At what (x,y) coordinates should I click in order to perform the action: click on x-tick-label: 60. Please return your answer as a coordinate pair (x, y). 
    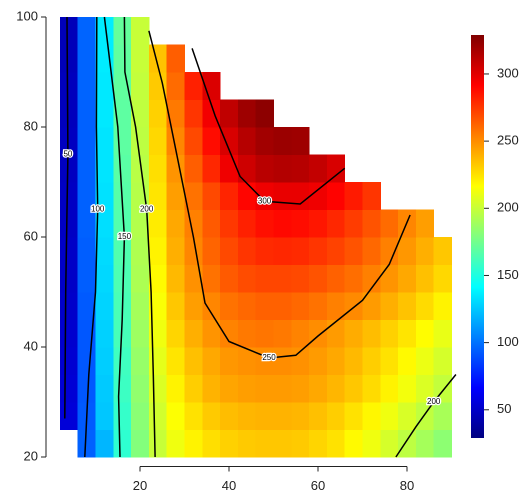
    Looking at the image, I should click on (318, 485).